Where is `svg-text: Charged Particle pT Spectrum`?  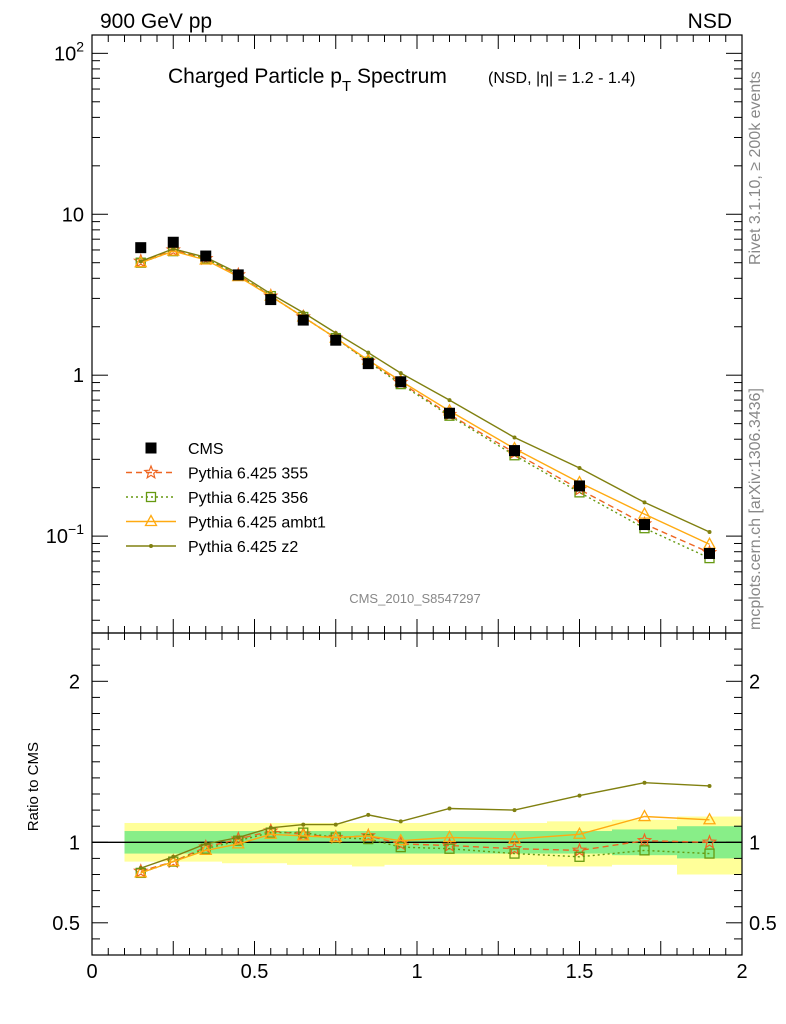
svg-text: Charged Particle pT Spectrum is located at coordinates (307, 80).